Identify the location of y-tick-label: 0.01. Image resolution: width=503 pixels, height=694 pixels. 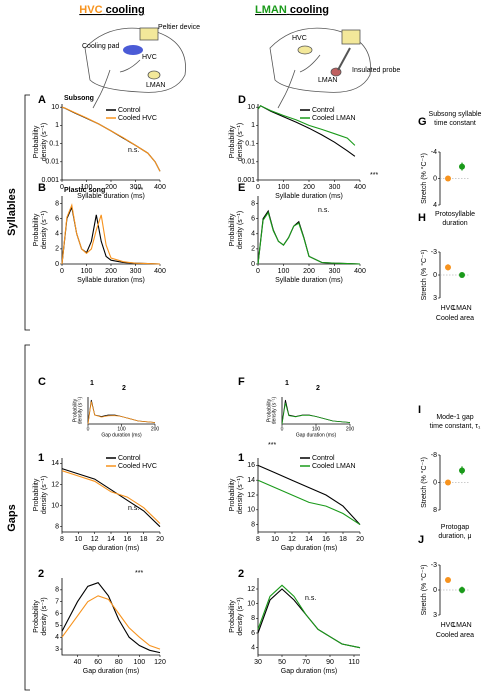
(248, 162).